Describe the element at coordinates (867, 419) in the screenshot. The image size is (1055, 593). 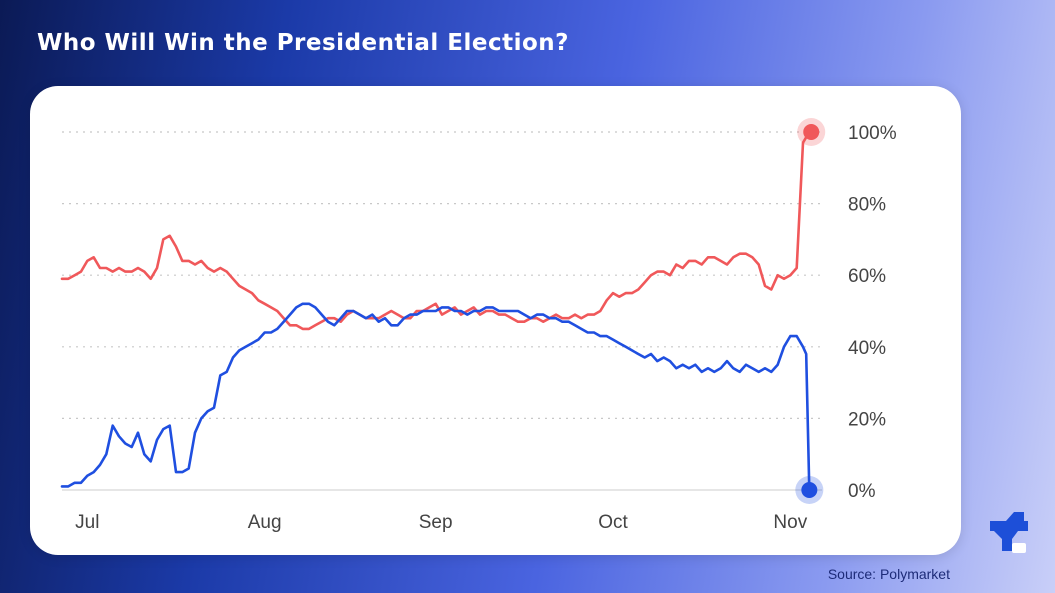
I see `y-tick-label: 20%` at that location.